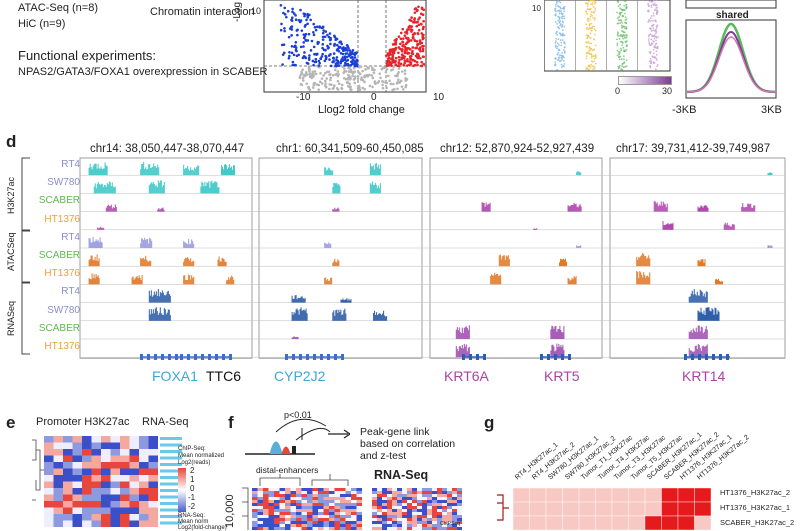 Image resolution: width=800 pixels, height=531 pixels. What do you see at coordinates (731, 49) in the screenshot?
I see `profile-svg` at bounding box center [731, 49].